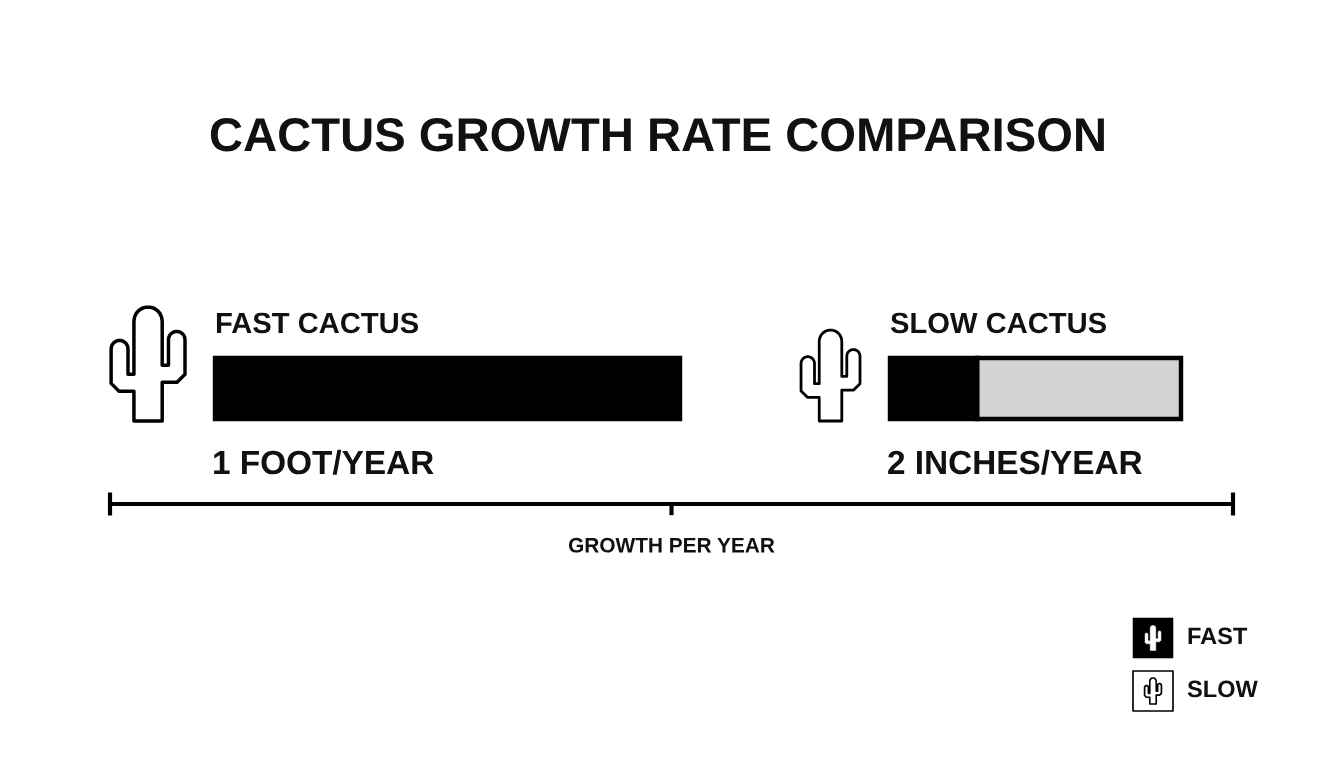 Image resolution: width=1344 pixels, height=768 pixels. I want to click on legend-label: FAST, so click(1218, 636).